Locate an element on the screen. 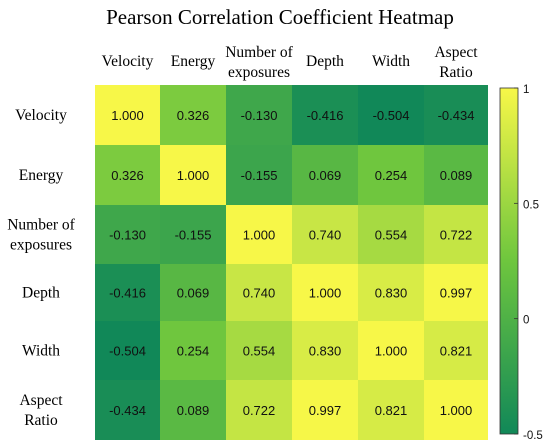  column-label: Ratio is located at coordinates (456, 72).